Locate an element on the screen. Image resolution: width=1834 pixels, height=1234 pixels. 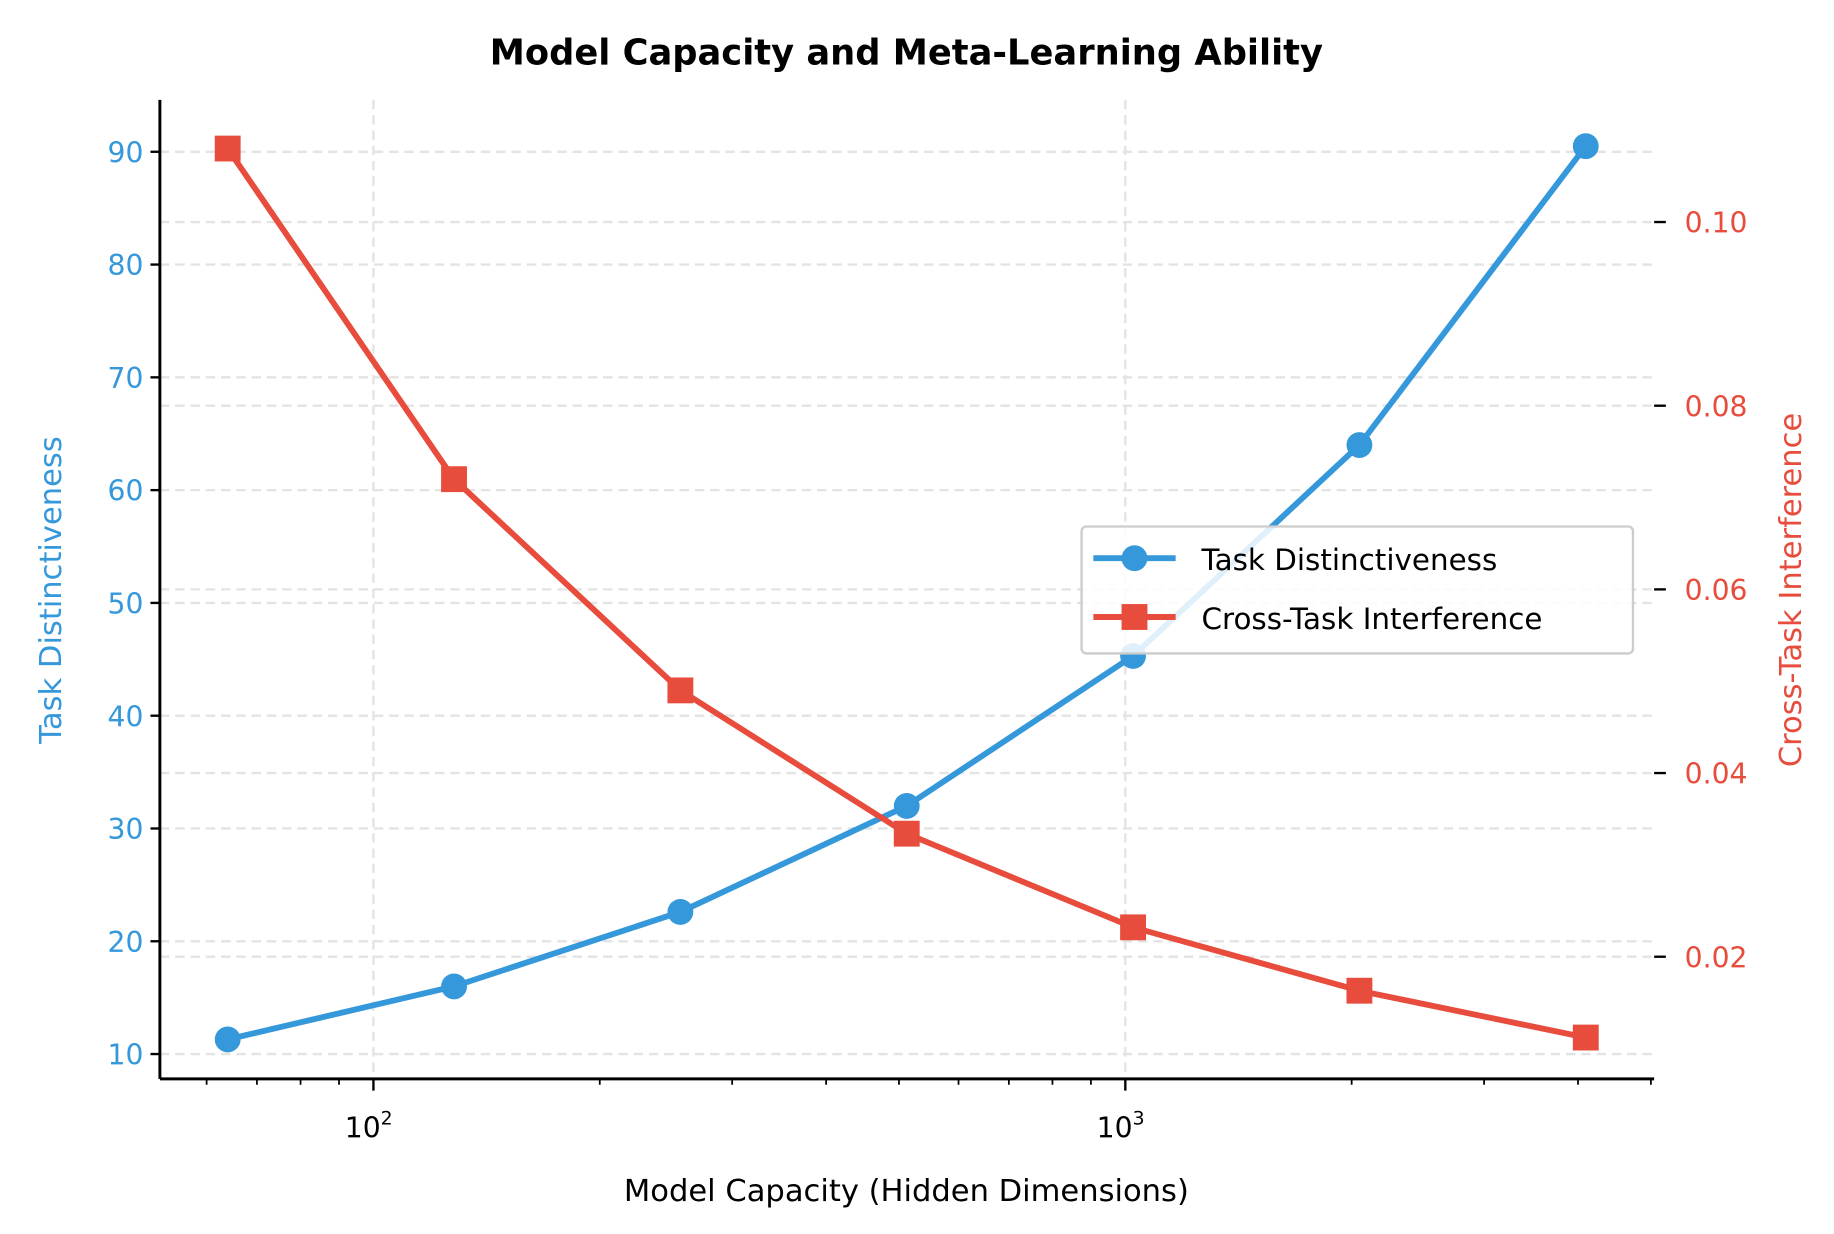
chart-title: Model Capacity and Meta-Learning Ability is located at coordinates (906, 53).